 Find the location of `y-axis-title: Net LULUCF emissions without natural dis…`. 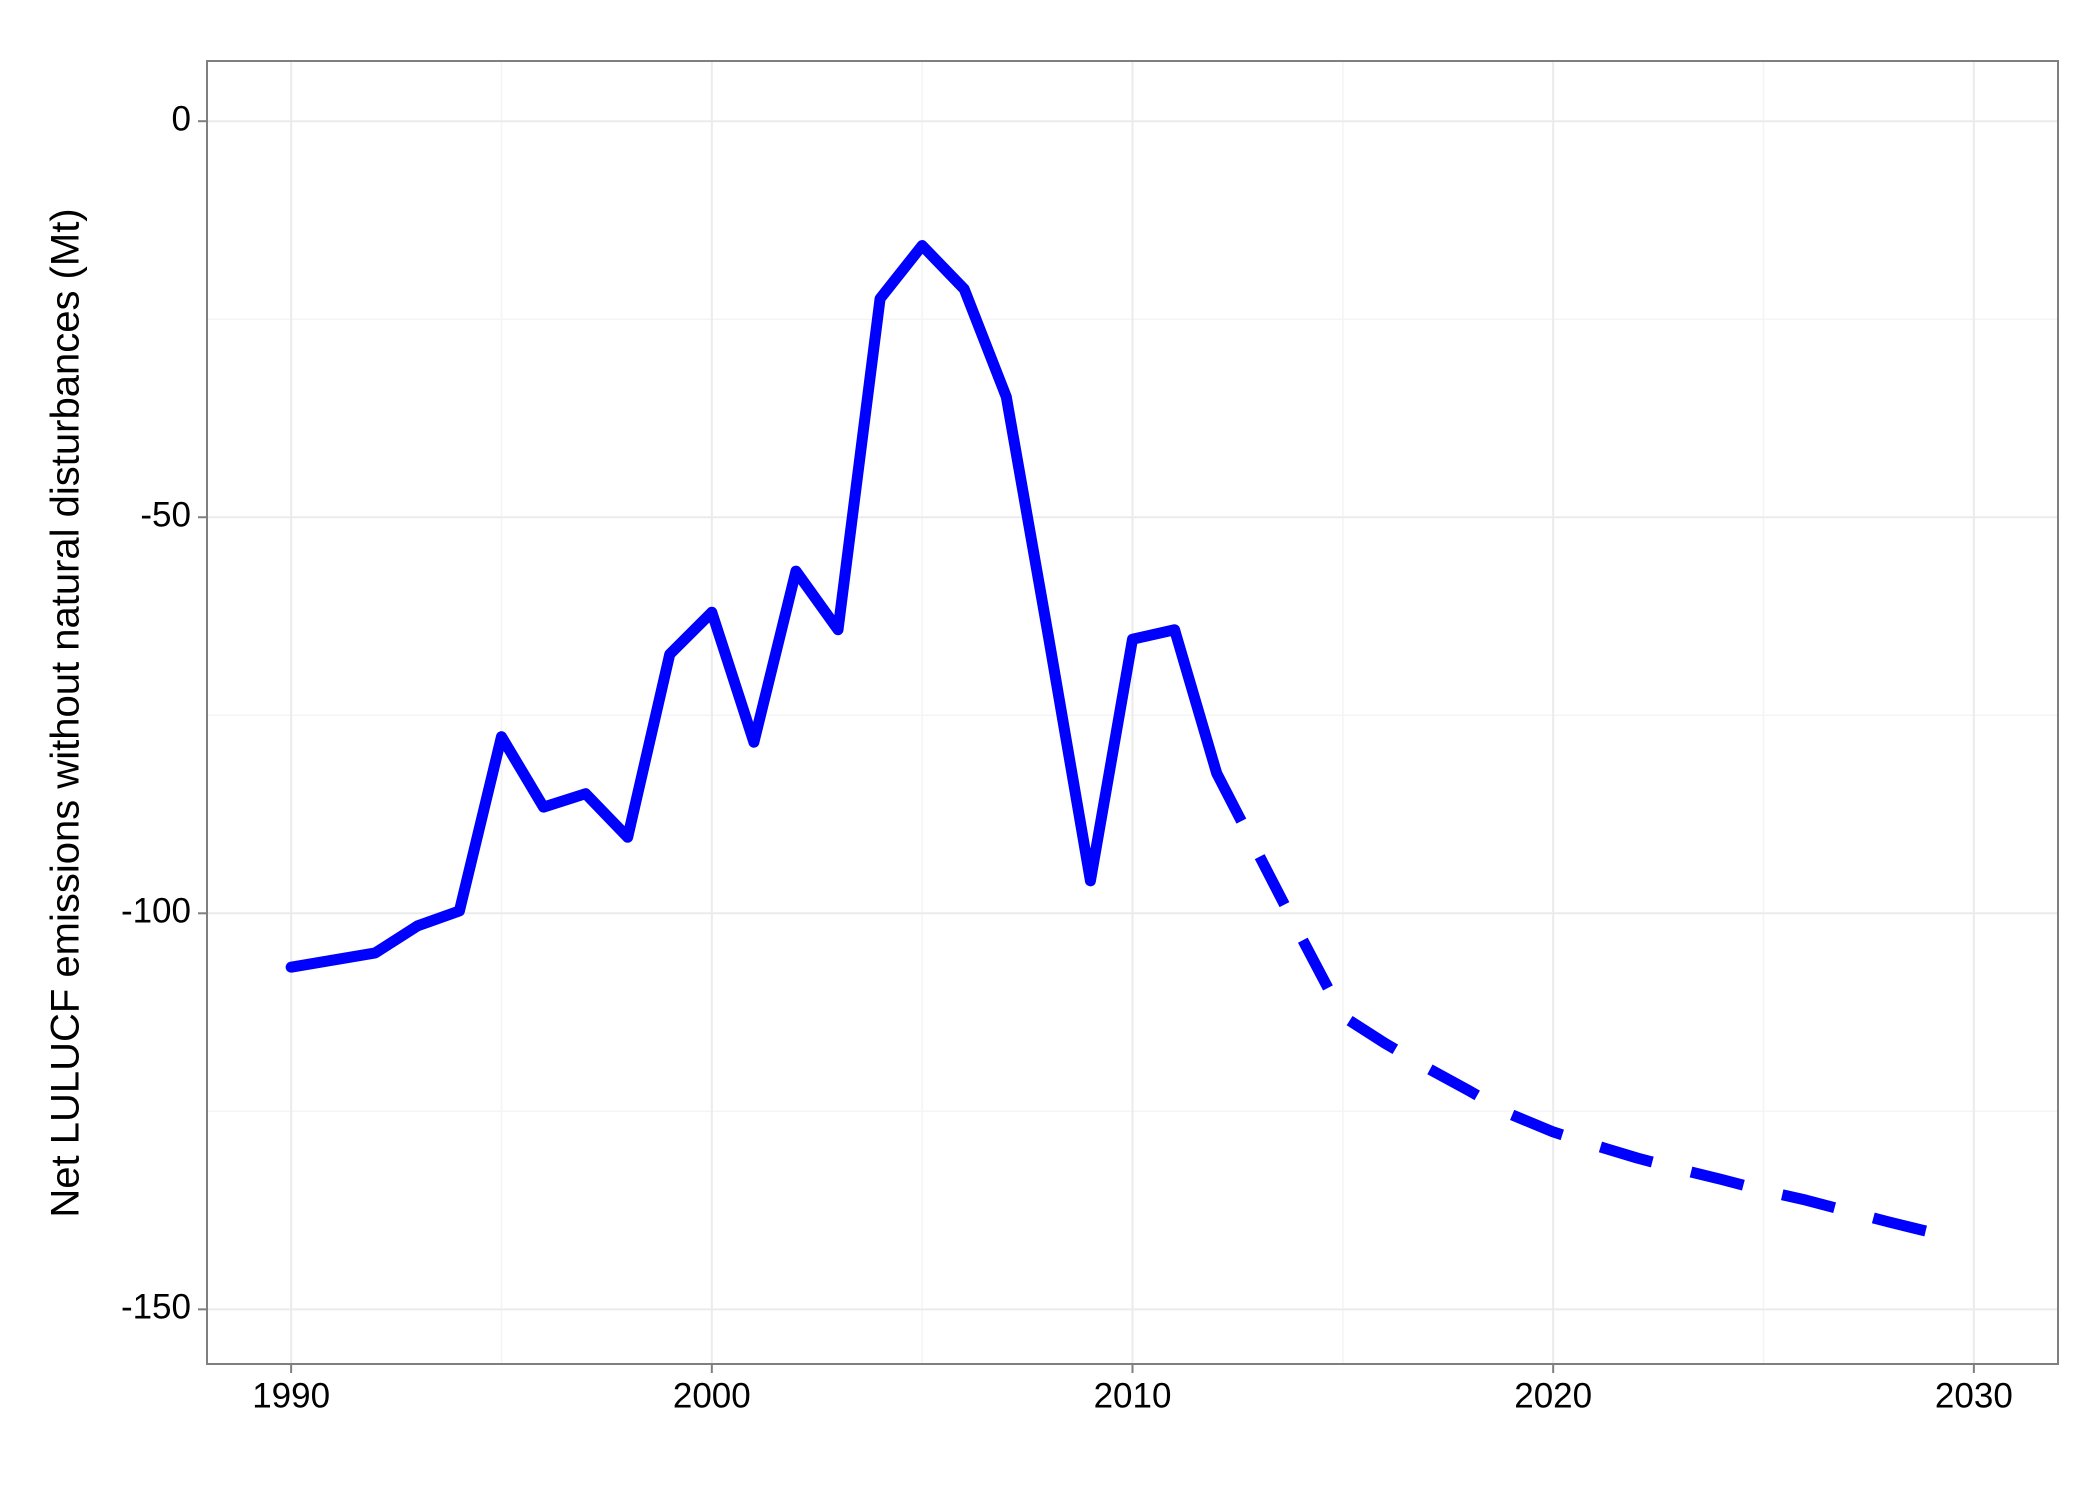

y-axis-title: Net LULUCF emissions without natural dis… is located at coordinates (66, 712).